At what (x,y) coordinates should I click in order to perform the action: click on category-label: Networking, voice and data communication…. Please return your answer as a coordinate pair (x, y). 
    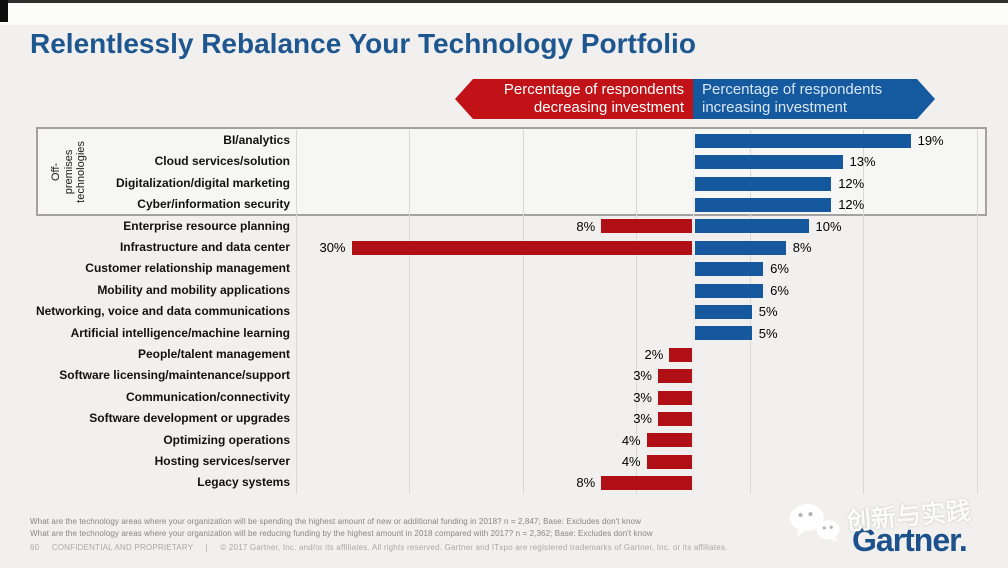
    Looking at the image, I should click on (162, 311).